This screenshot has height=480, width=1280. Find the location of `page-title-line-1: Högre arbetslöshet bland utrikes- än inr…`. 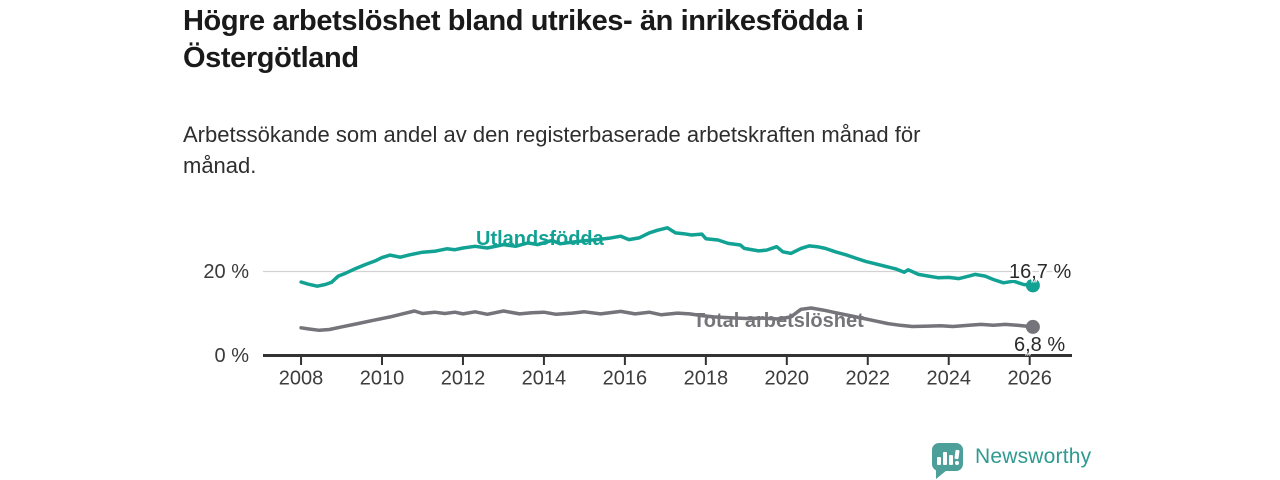

page-title-line-1: Högre arbetslöshet bland utrikes- än inr… is located at coordinates (523, 21).